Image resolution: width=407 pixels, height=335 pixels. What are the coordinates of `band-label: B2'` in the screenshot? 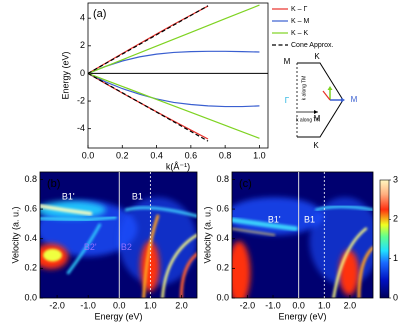 It's located at (90, 247).